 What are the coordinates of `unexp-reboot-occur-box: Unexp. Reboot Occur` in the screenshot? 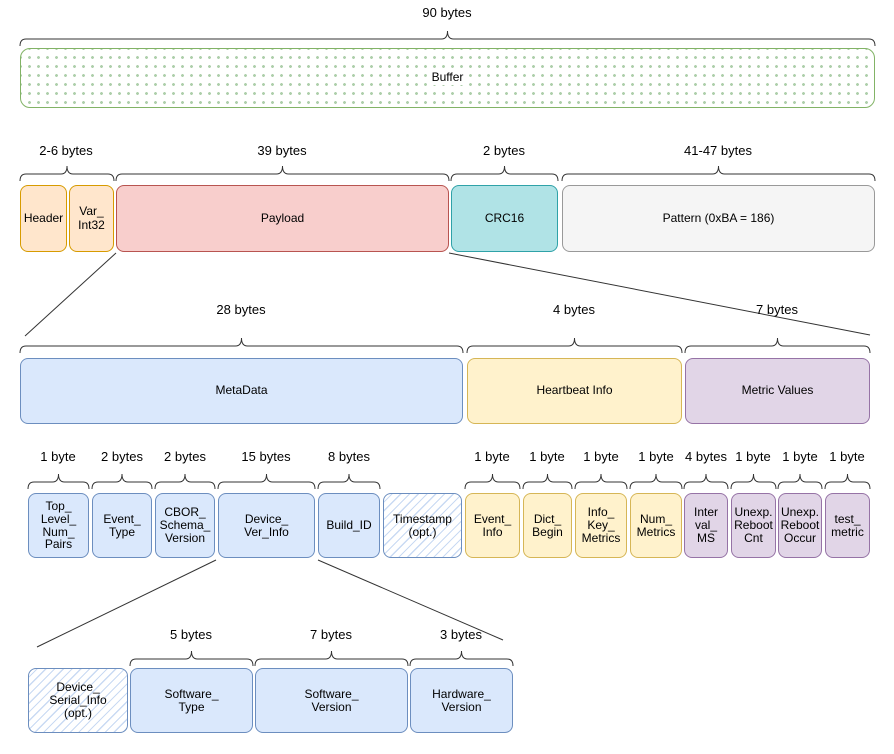 It's located at (800, 525).